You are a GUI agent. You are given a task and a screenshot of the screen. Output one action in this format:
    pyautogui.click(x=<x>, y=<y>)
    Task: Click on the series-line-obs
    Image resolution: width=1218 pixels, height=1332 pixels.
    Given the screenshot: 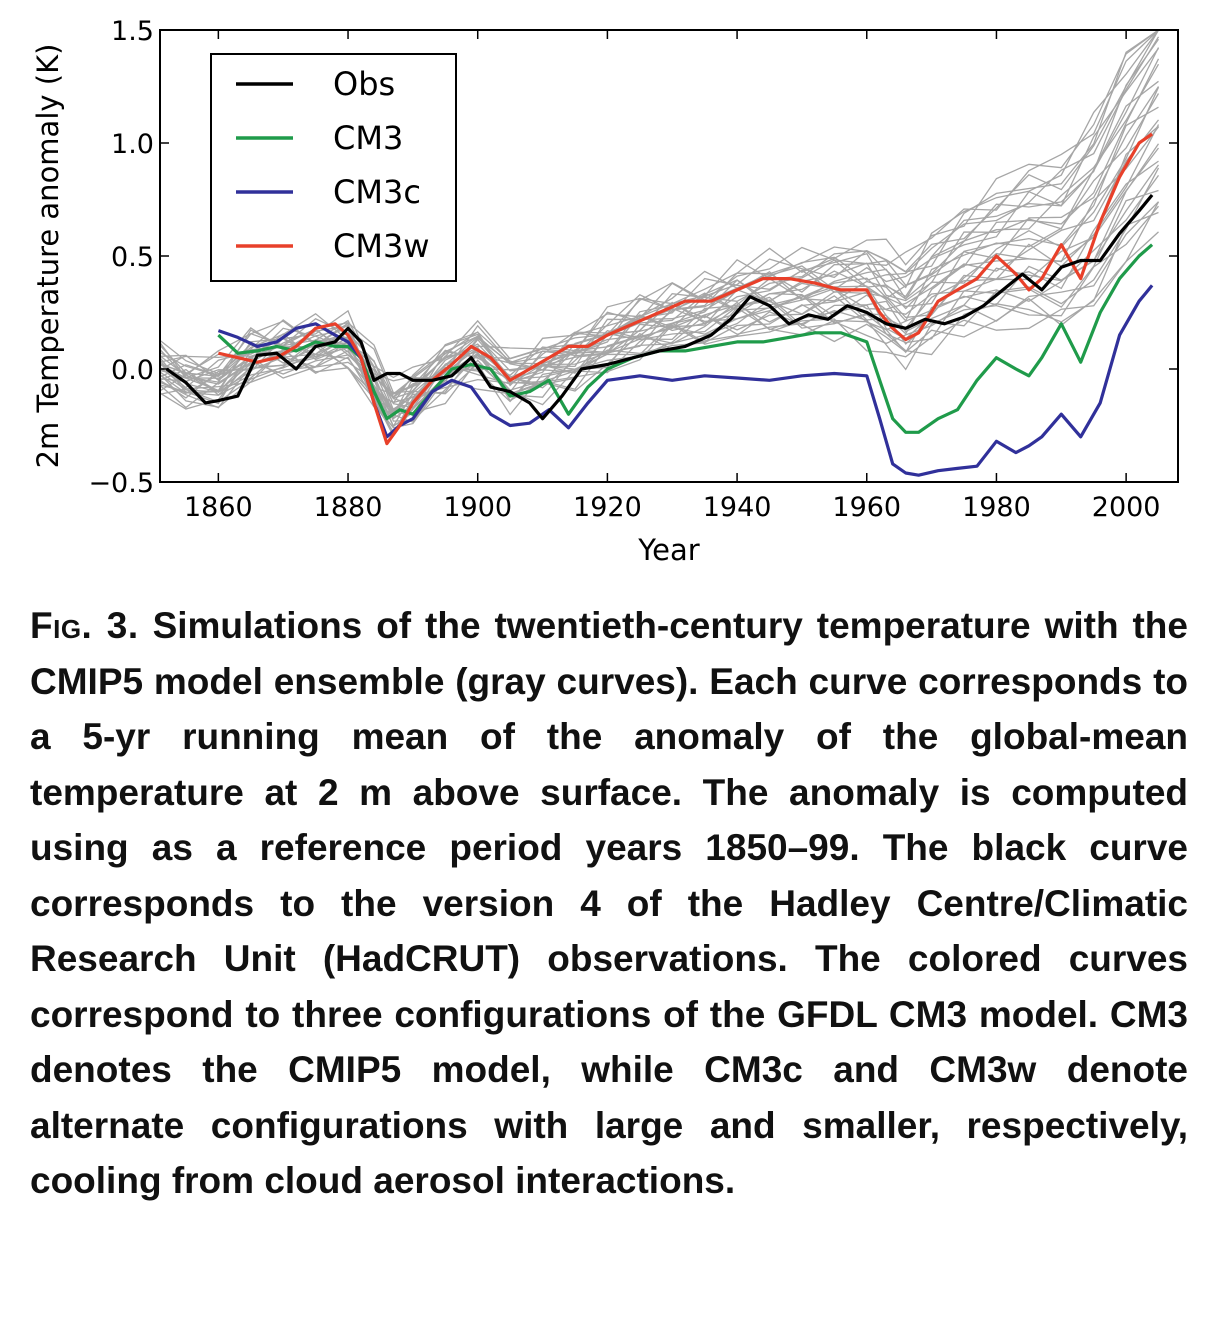 What is the action you would take?
    pyautogui.click(x=659, y=307)
    